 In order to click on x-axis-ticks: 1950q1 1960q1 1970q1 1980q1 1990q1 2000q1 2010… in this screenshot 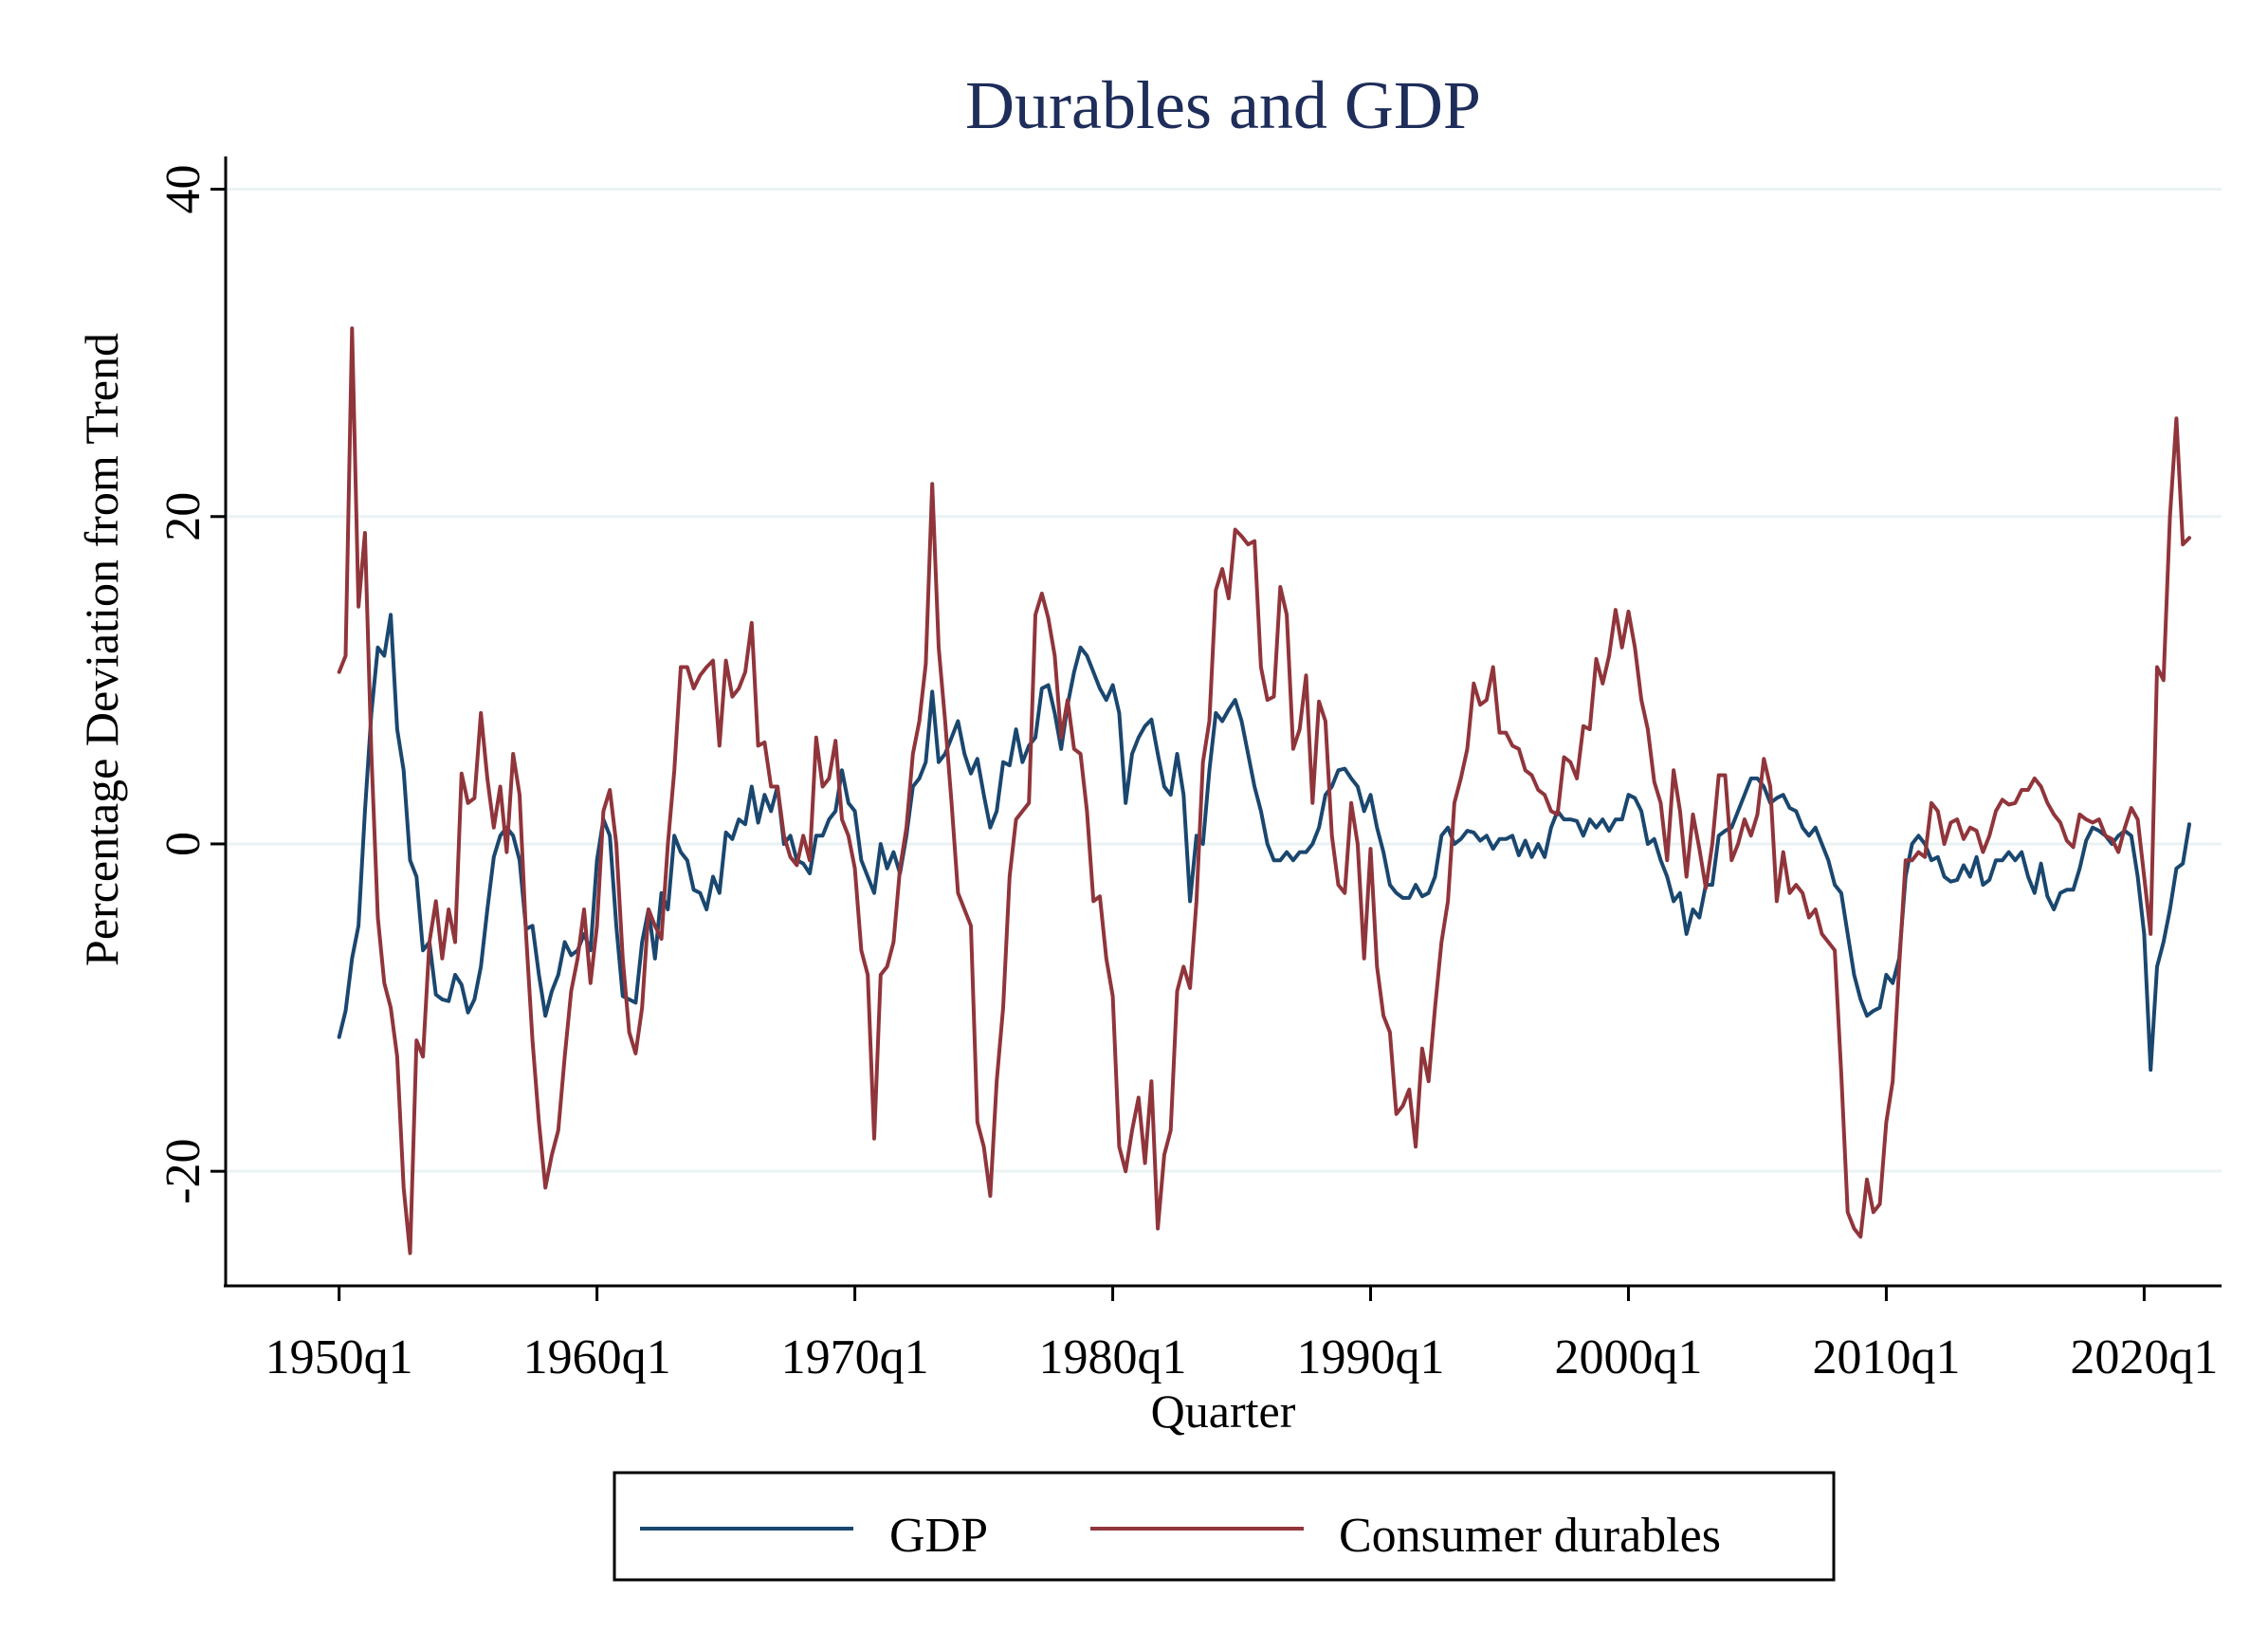, I will do `click(1241, 1335)`.